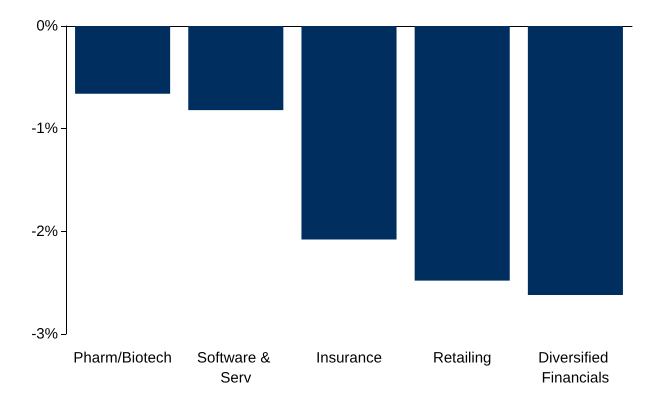 Image resolution: width=652 pixels, height=406 pixels. What do you see at coordinates (575, 368) in the screenshot?
I see `x-tick-label: Diversified Financials` at bounding box center [575, 368].